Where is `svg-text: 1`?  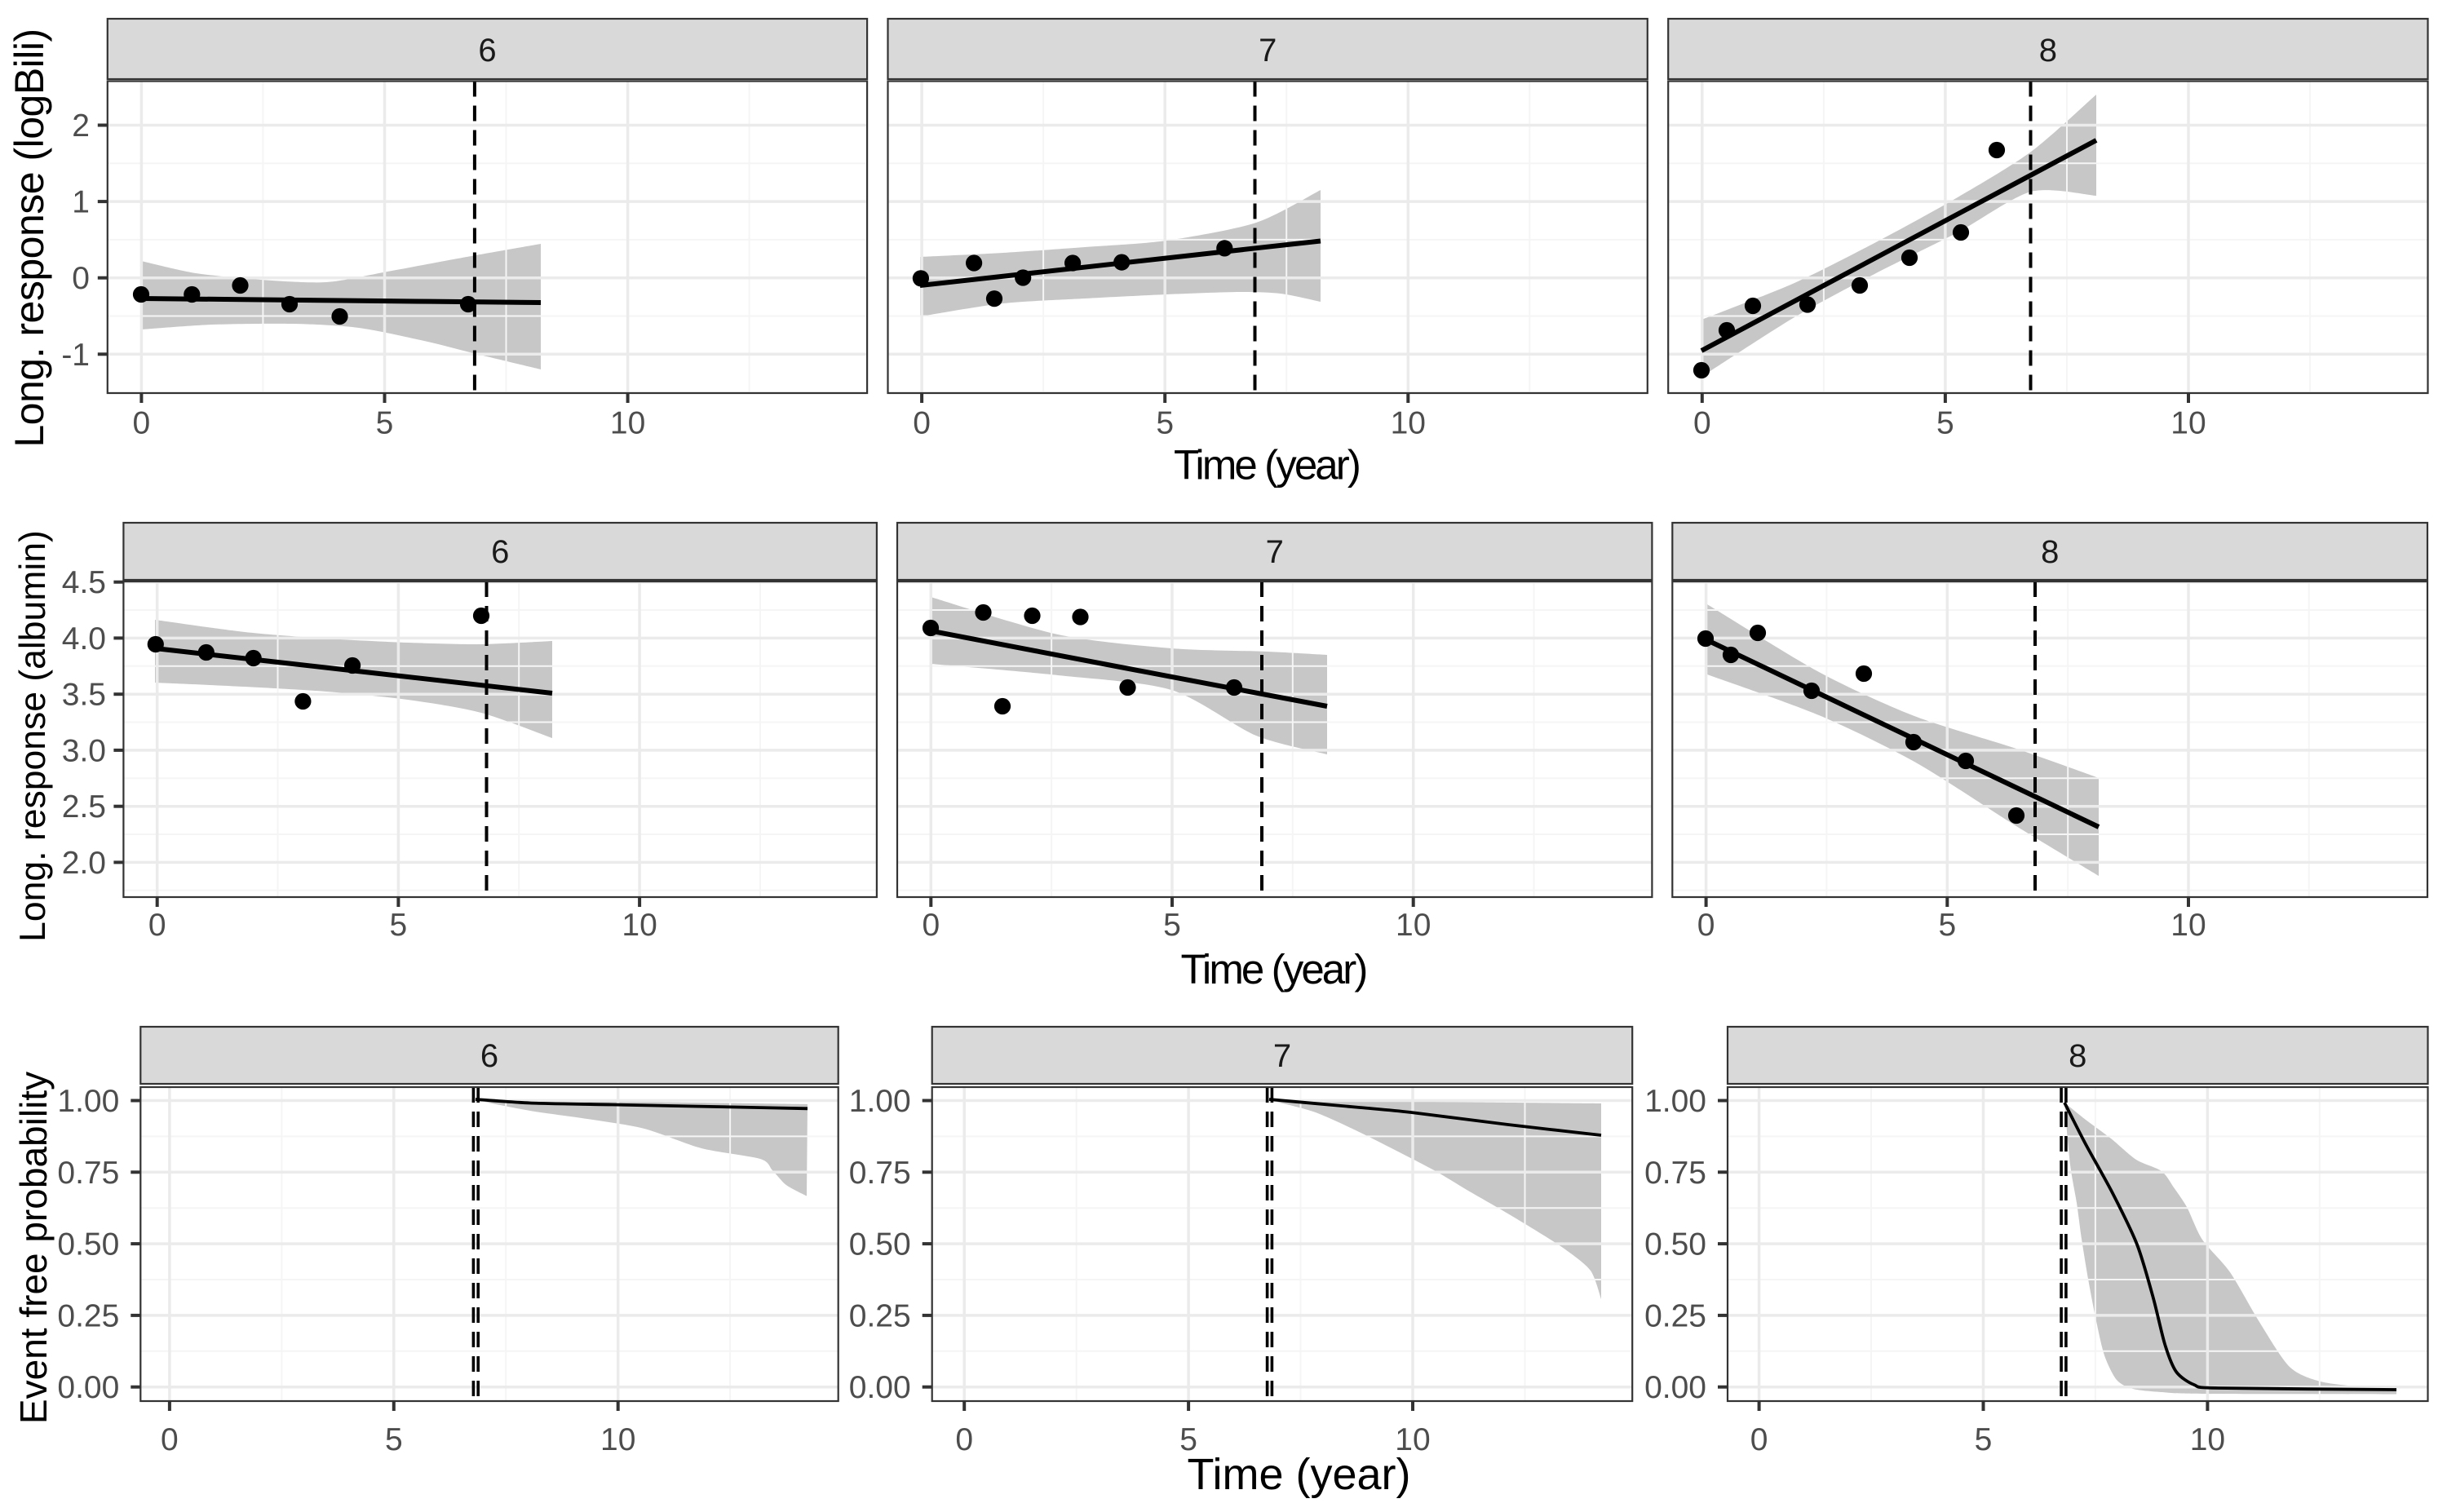
svg-text: 1 is located at coordinates (81, 202).